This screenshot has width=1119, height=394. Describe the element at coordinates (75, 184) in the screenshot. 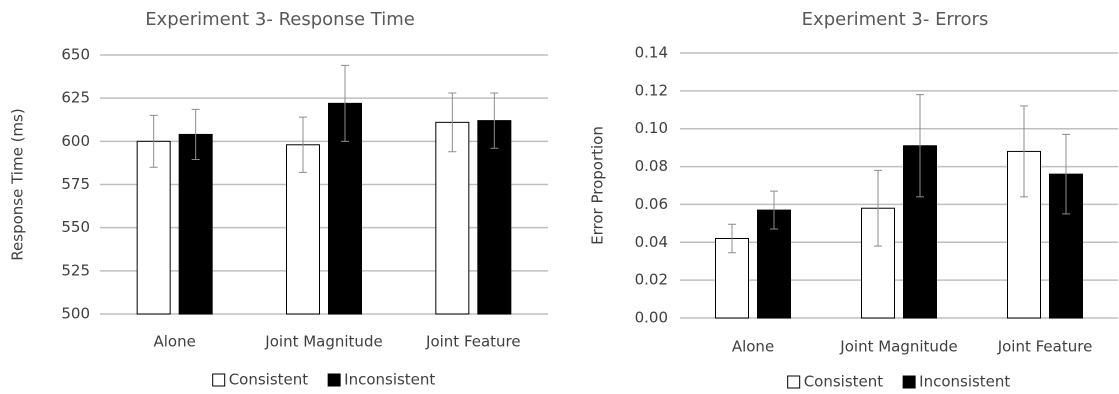

I see `y-tick-label: 575` at that location.